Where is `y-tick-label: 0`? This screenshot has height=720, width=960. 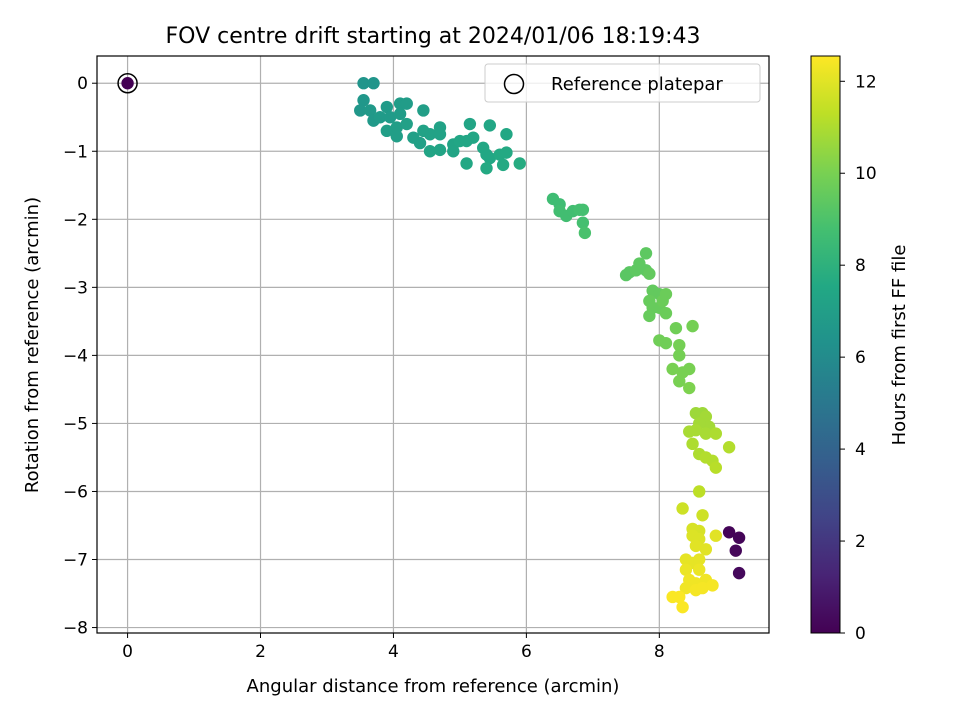 y-tick-label: 0 is located at coordinates (82, 84).